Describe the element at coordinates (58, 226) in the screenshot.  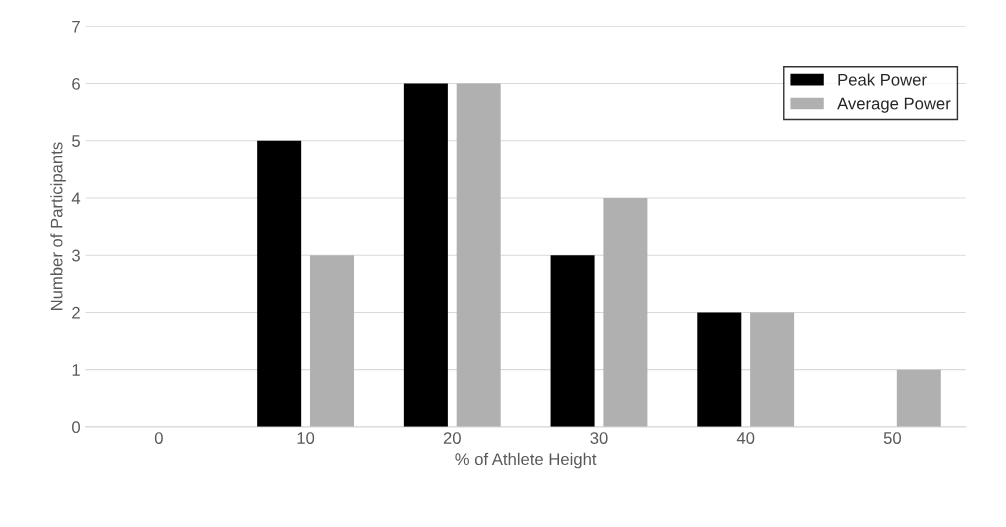
I see `y-axis-title: Number of Participants` at that location.